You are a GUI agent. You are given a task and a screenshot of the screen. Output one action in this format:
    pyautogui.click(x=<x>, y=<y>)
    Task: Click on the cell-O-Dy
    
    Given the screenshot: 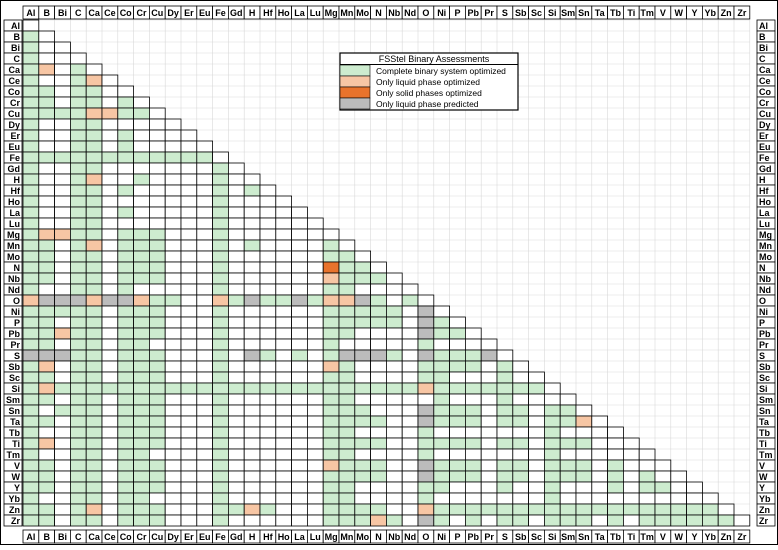 What is the action you would take?
    pyautogui.click(x=173, y=300)
    